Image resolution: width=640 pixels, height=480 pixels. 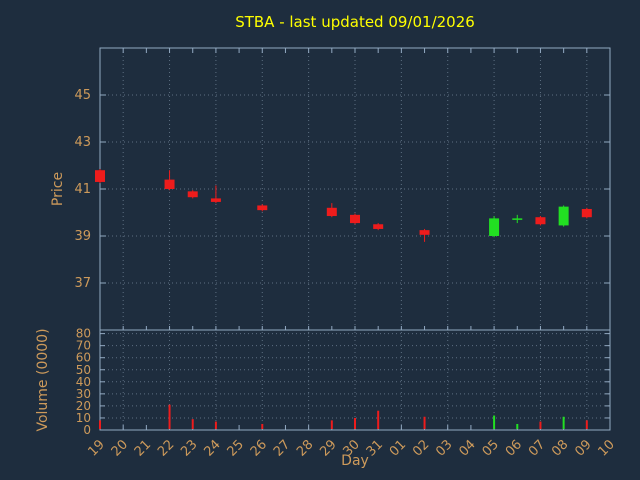 What do you see at coordinates (82, 189) in the screenshot?
I see `svg-text: 41` at bounding box center [82, 189].